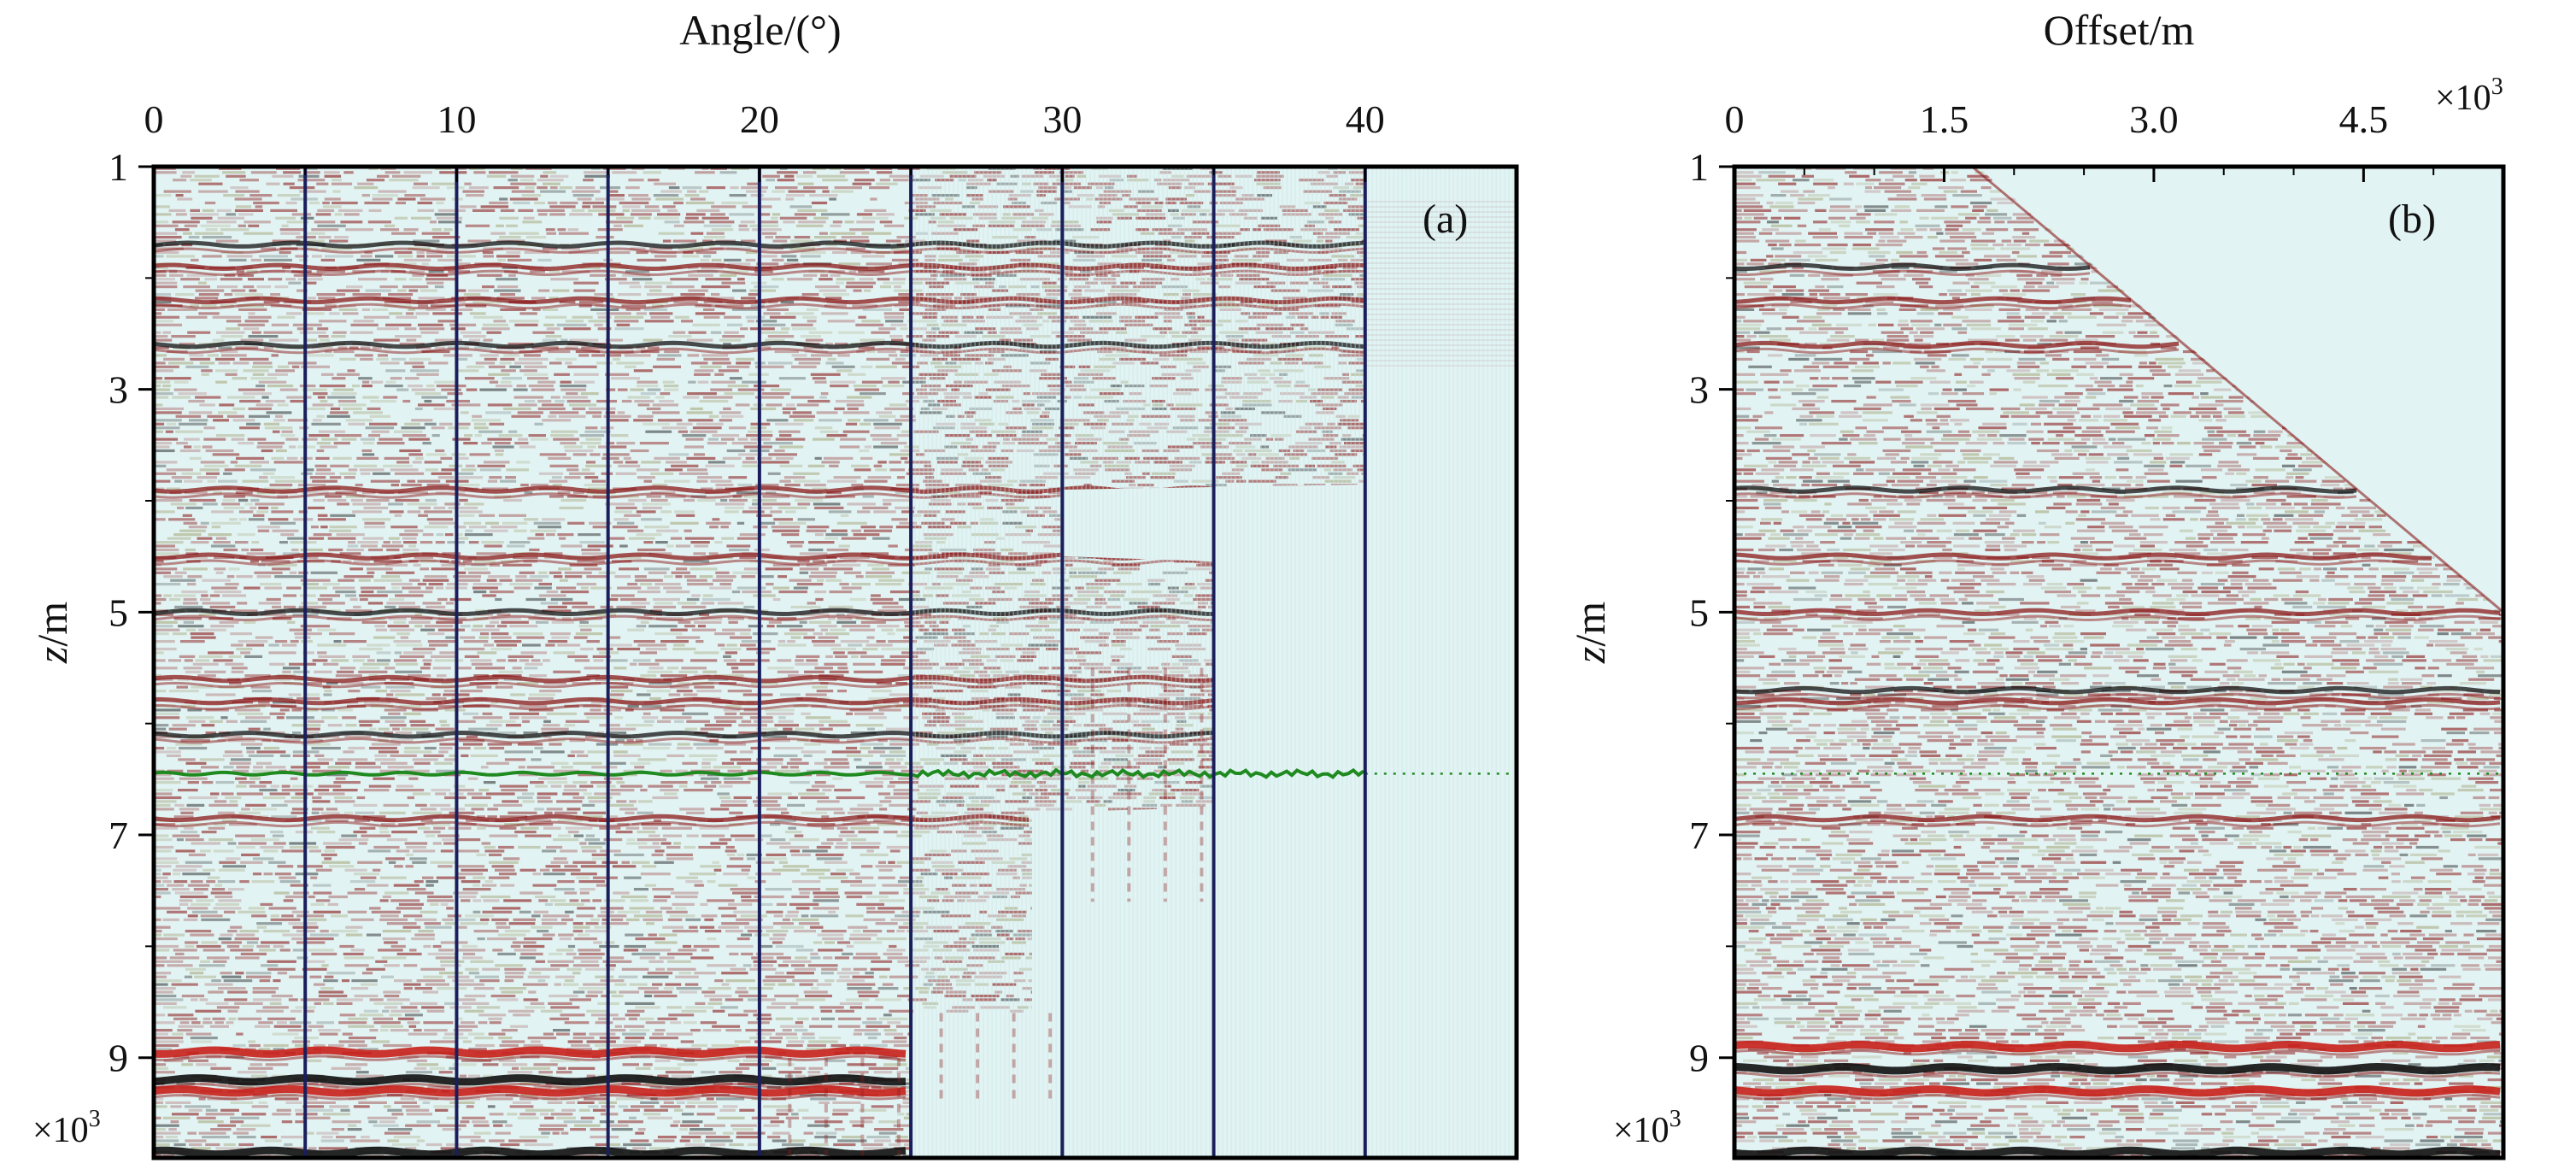 This screenshot has height=1175, width=2576. Describe the element at coordinates (2114, 139) in the screenshot. I see `panel-b-xticks: 0 1.5 3.0 4.5` at that location.